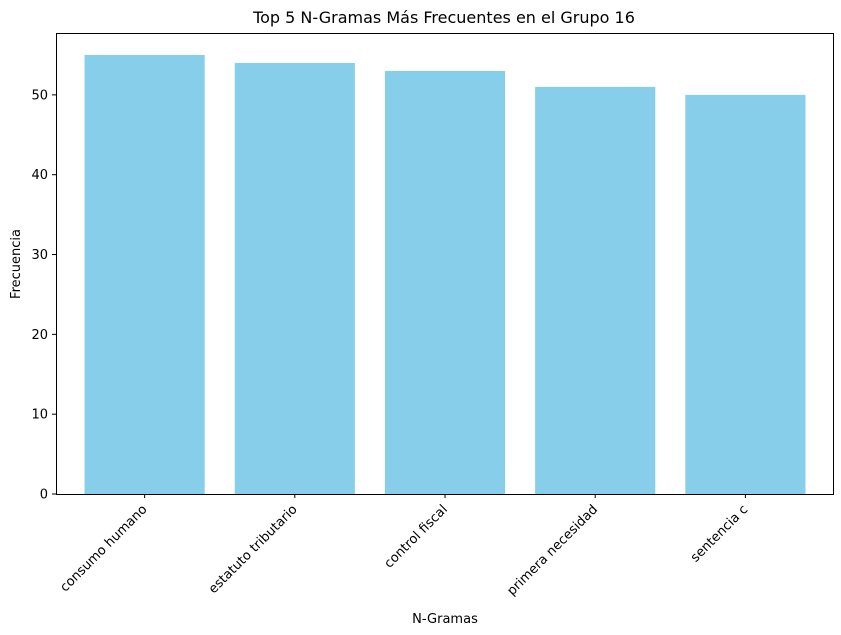  What do you see at coordinates (719, 533) in the screenshot?
I see `x-tick-label: sentencia c` at bounding box center [719, 533].